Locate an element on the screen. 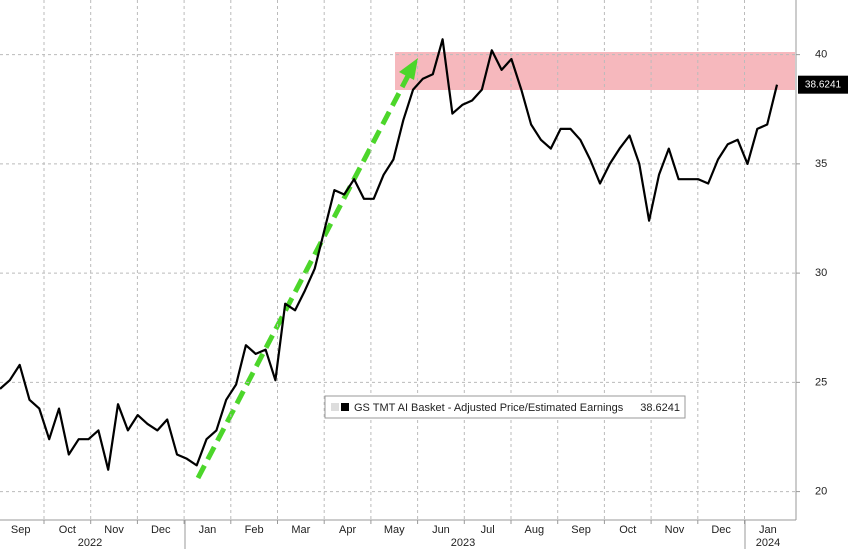  y-tick-label: 40 is located at coordinates (821, 55).